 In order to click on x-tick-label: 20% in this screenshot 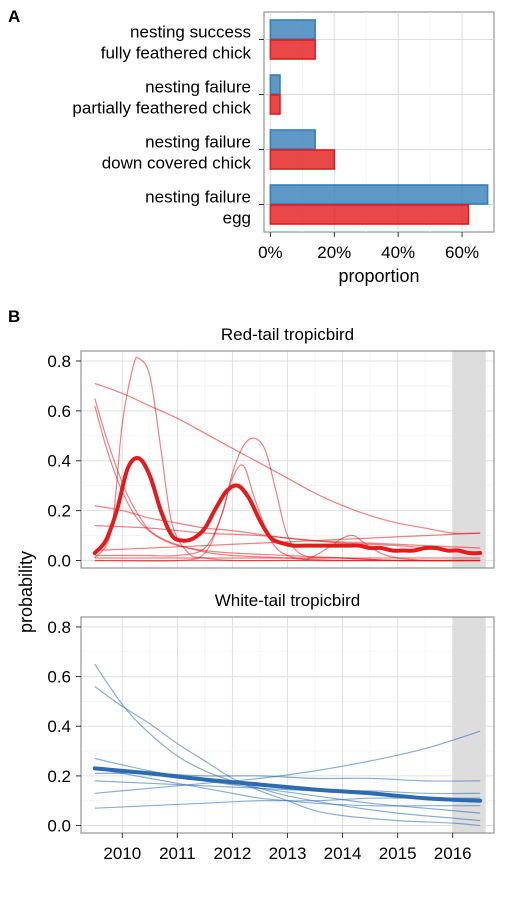, I will do `click(334, 252)`.